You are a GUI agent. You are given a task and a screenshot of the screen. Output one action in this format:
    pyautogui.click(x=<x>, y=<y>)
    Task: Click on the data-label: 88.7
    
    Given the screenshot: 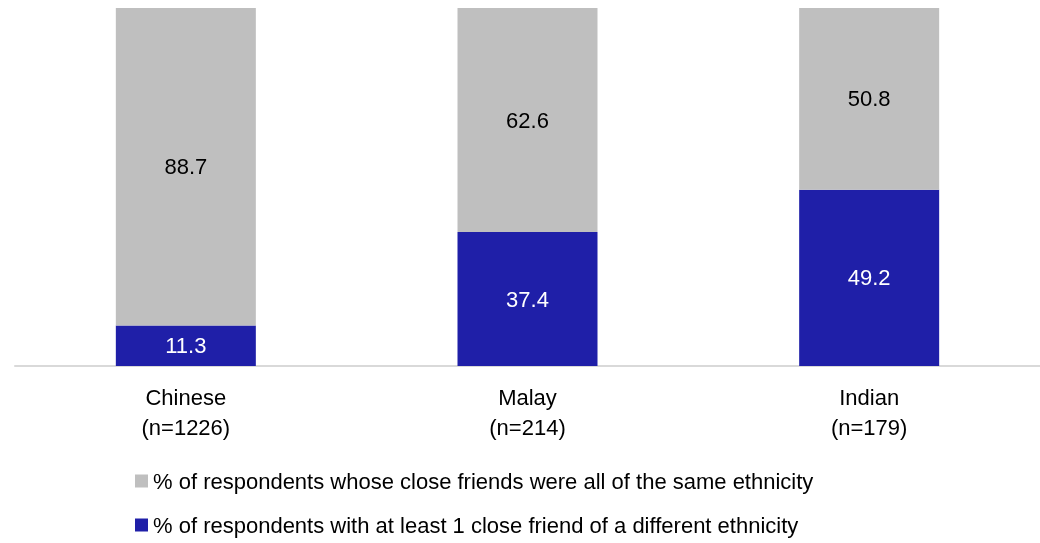 What is the action you would take?
    pyautogui.click(x=186, y=167)
    